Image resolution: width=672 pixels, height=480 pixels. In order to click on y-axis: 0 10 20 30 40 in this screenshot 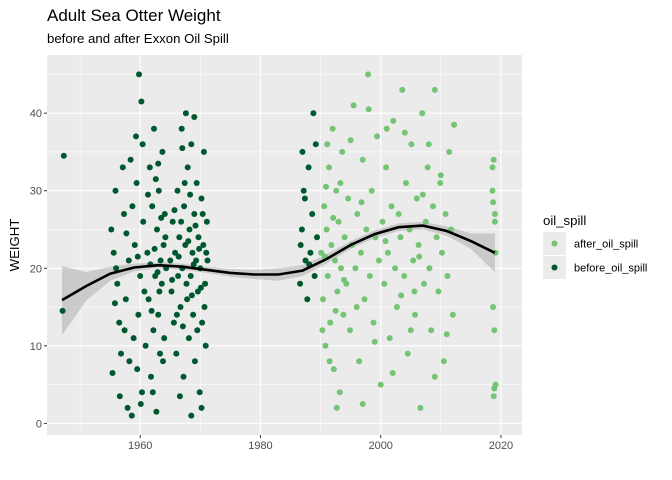, I will do `click(38, 269)`.